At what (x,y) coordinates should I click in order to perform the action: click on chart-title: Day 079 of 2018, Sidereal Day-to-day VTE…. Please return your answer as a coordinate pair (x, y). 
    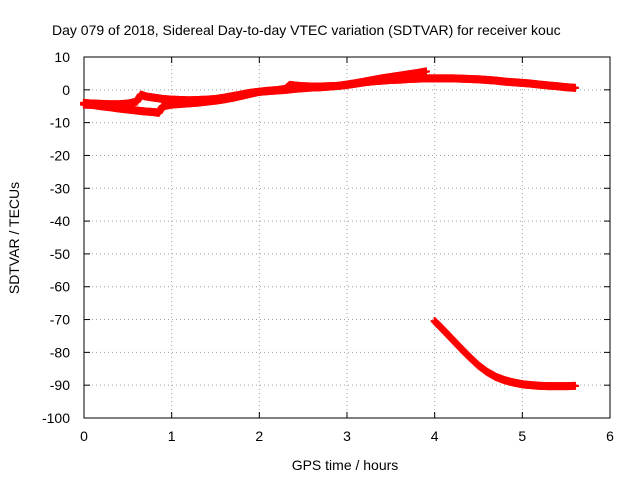
    Looking at the image, I should click on (306, 30).